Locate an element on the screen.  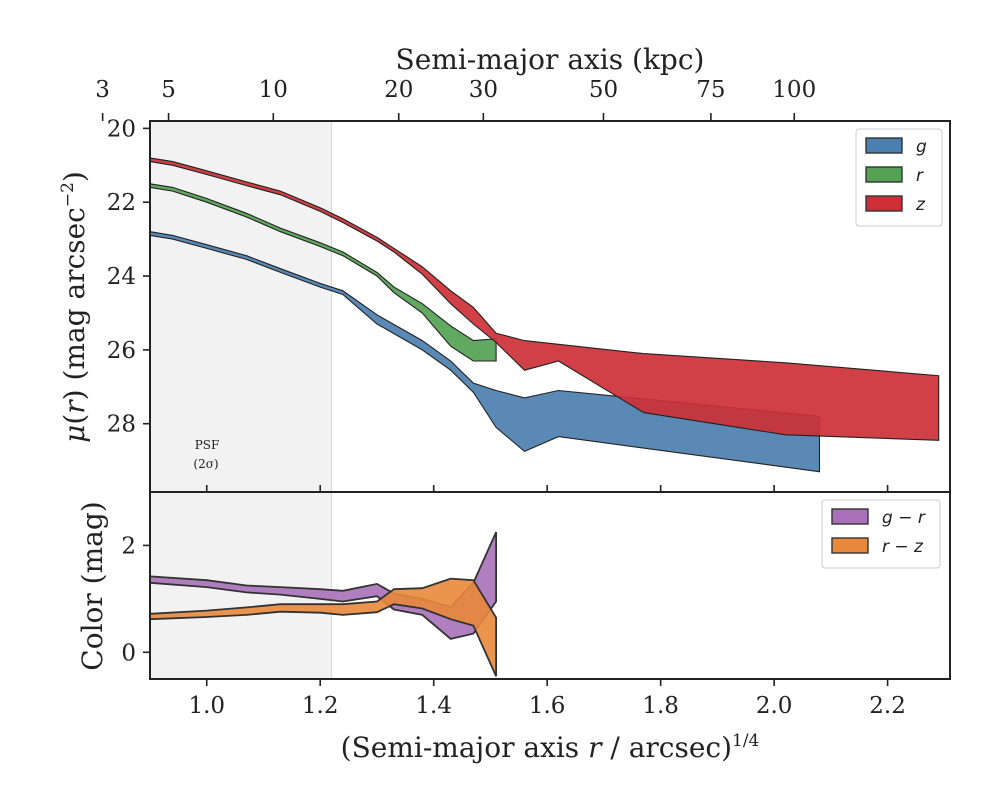
legend-label-g-minus-r: g − r is located at coordinates (904, 518).